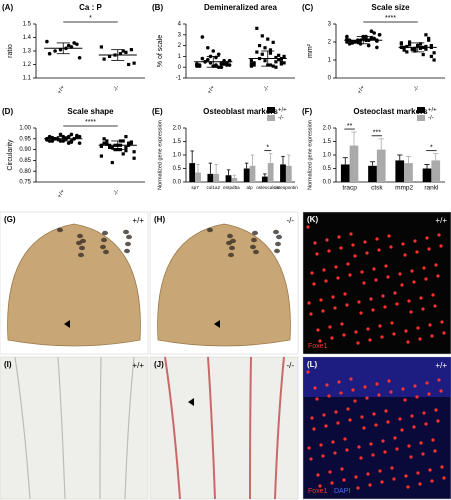 The width and height of the screenshot is (451, 500). I want to click on panel-label: (G), so click(10, 219).